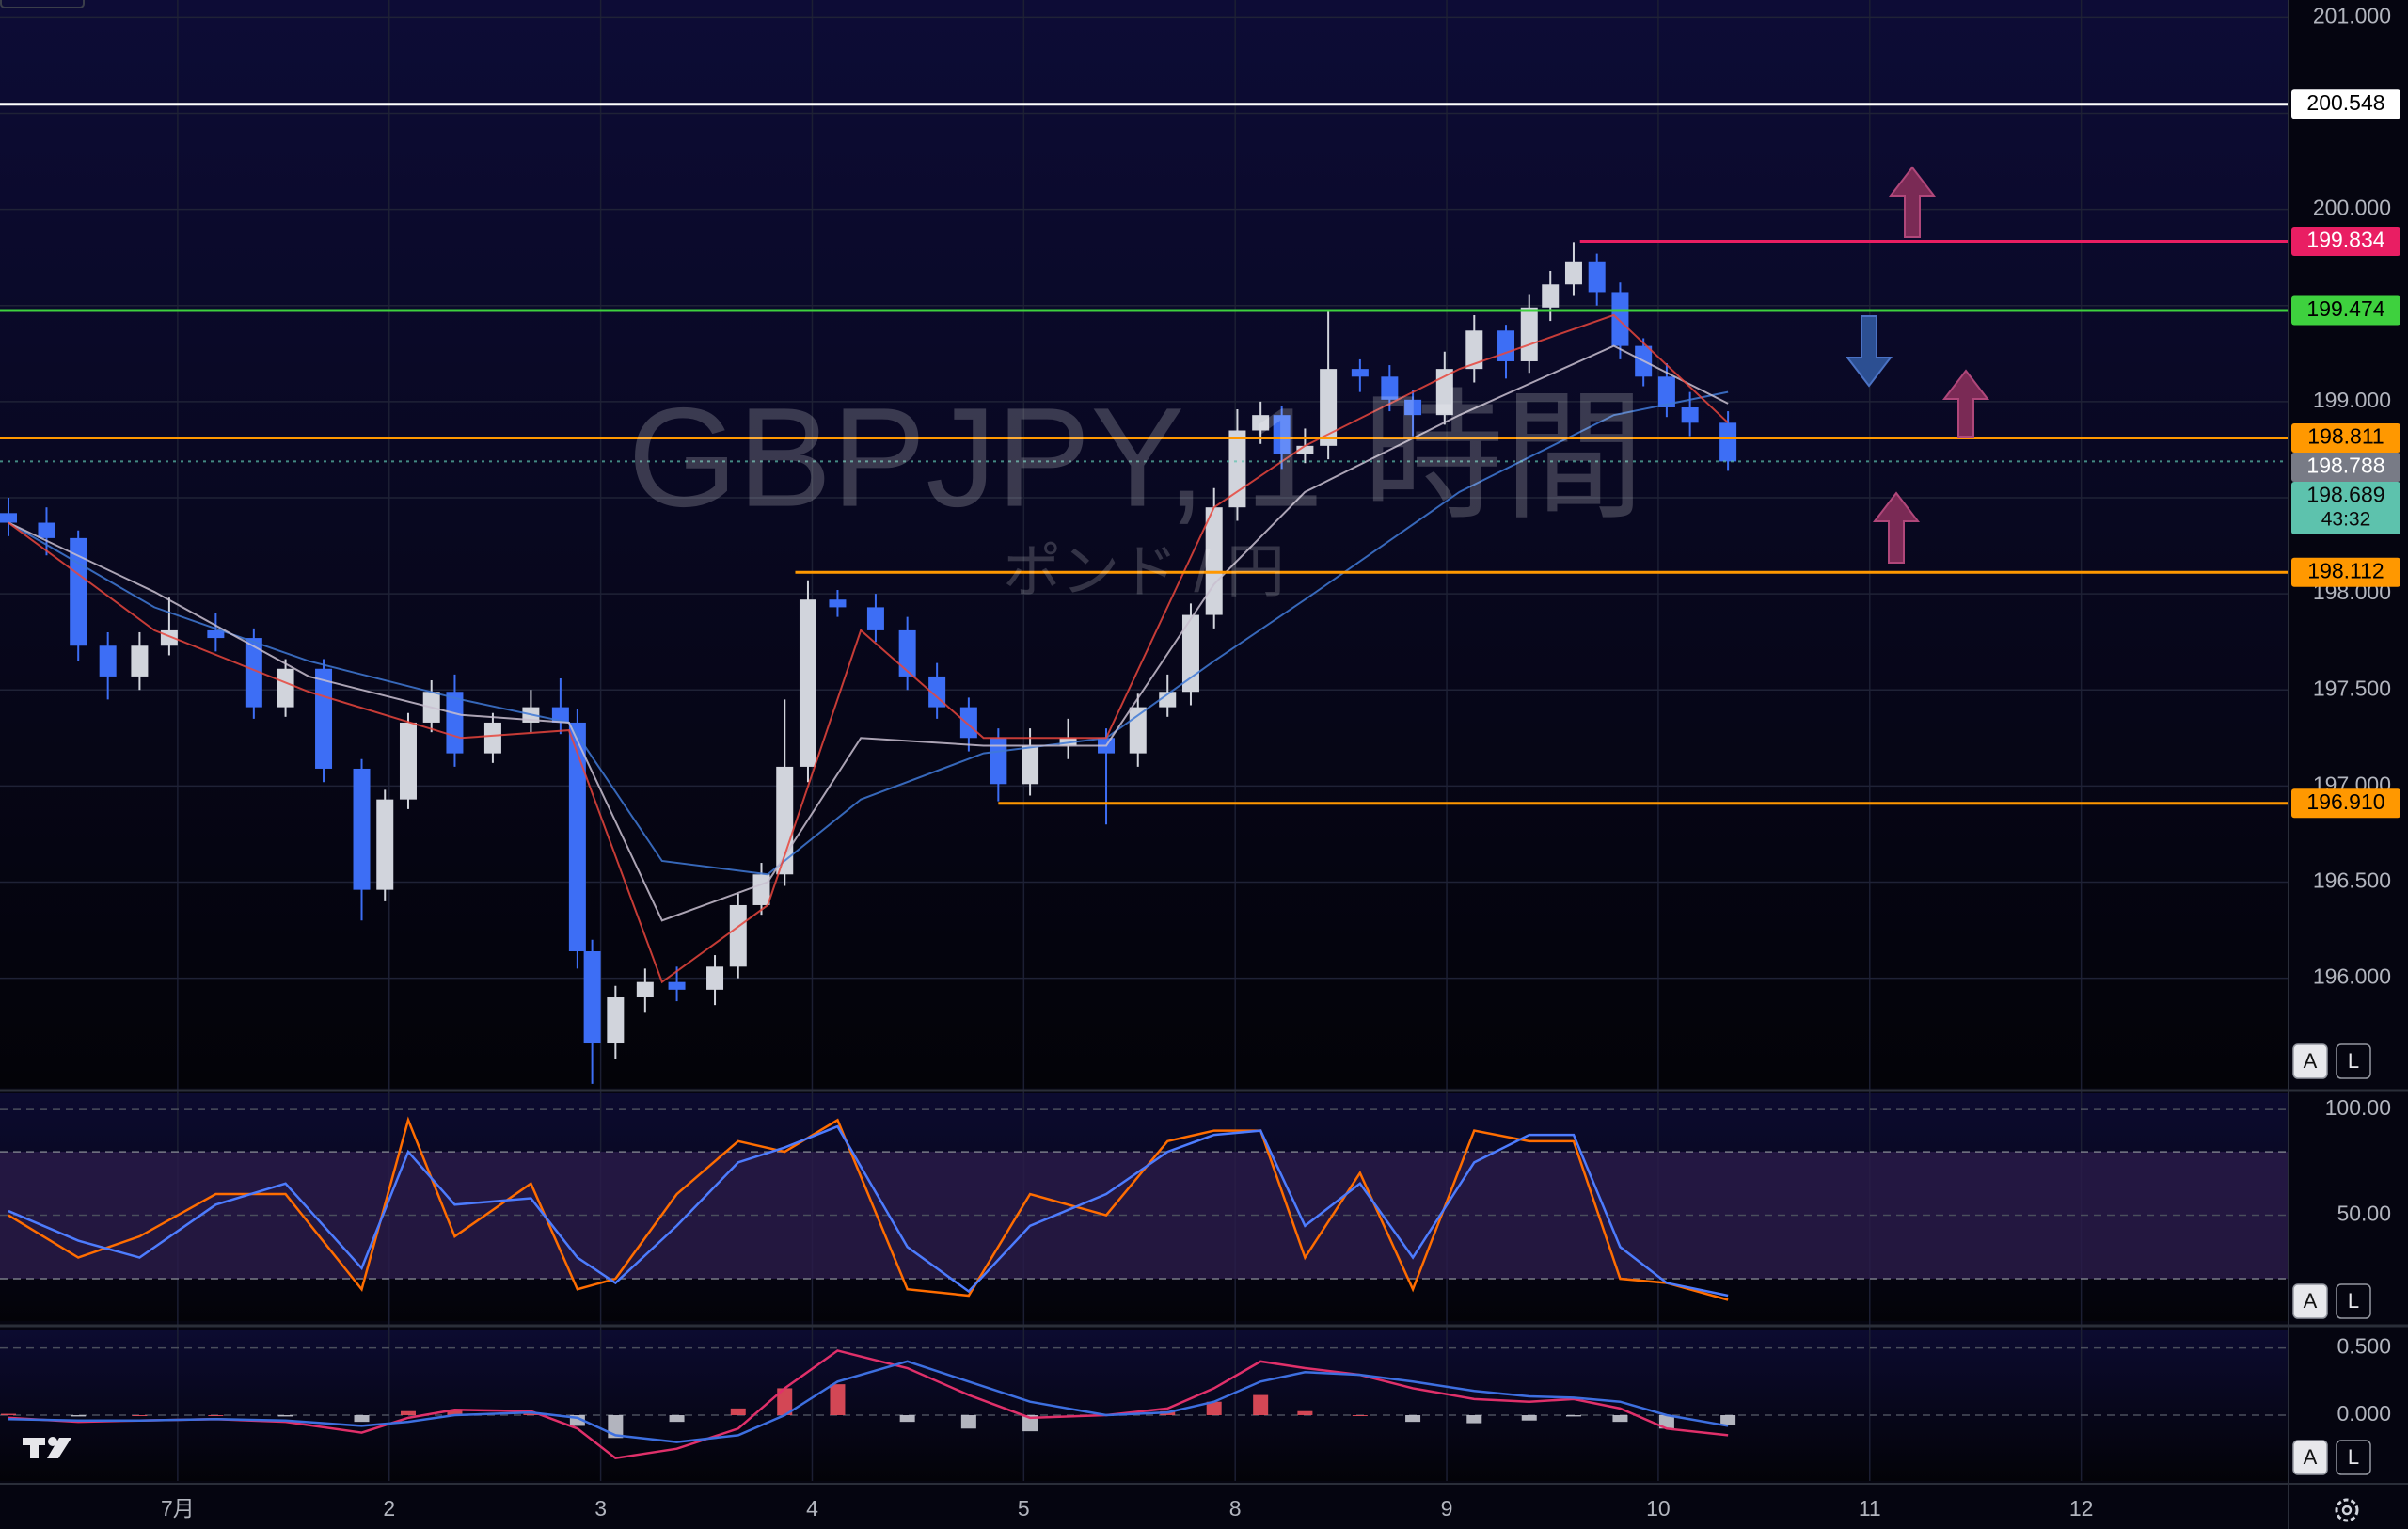 The image size is (2408, 1529). I want to click on price-badge-label: 198.689, so click(2345, 495).